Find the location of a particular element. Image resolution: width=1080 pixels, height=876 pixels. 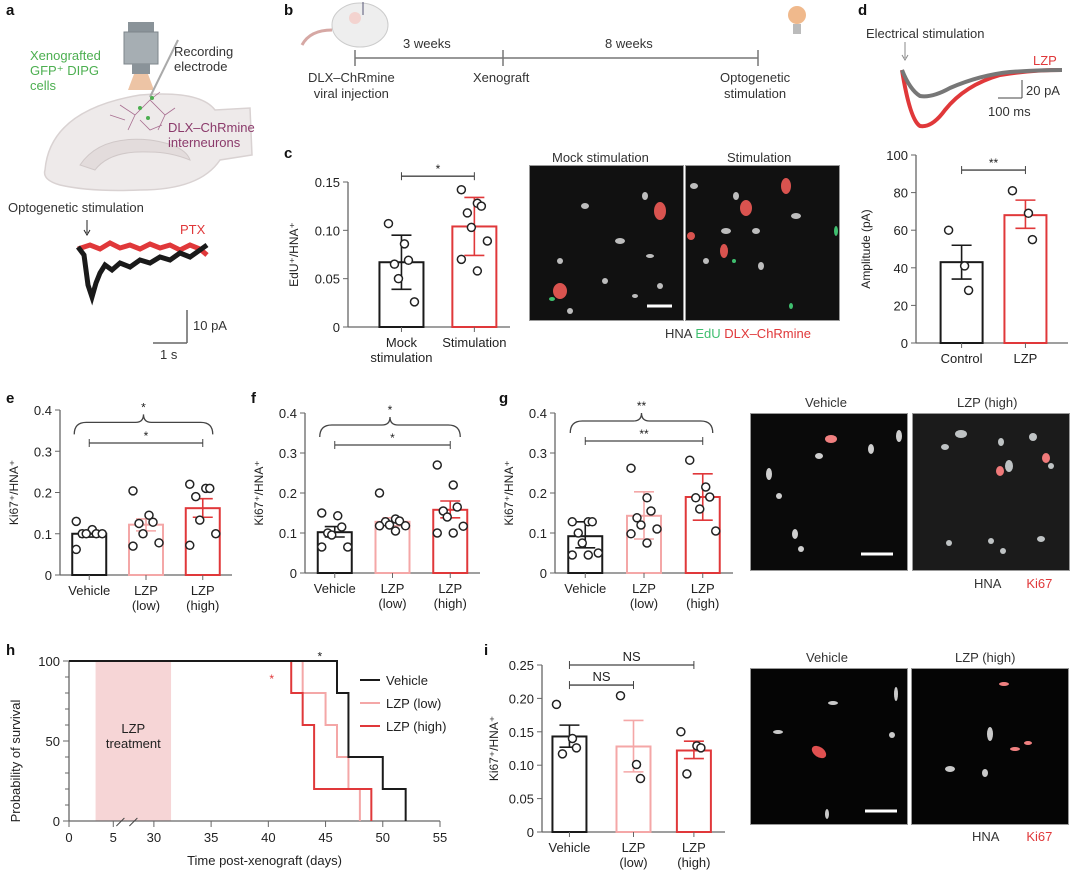

xenograft-label-line3: cells is located at coordinates (43, 85).